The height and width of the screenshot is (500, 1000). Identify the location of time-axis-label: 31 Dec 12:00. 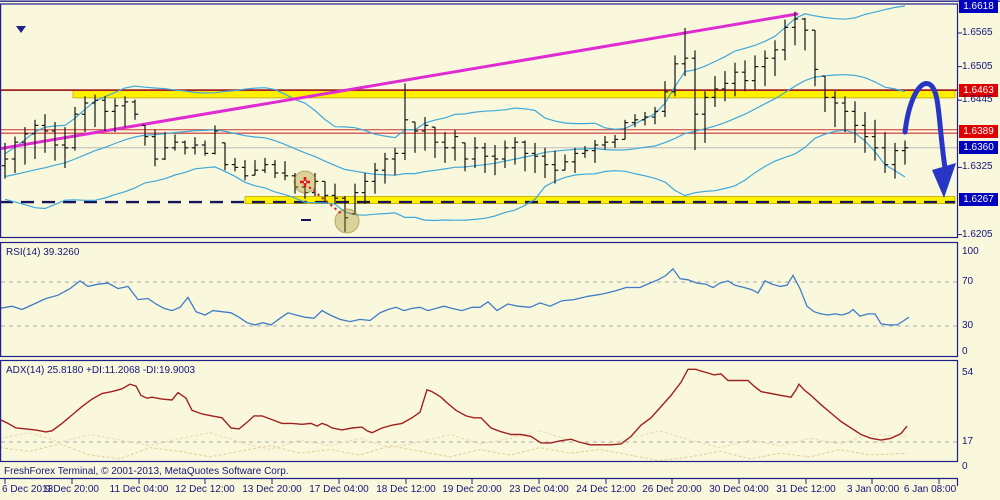
(806, 489).